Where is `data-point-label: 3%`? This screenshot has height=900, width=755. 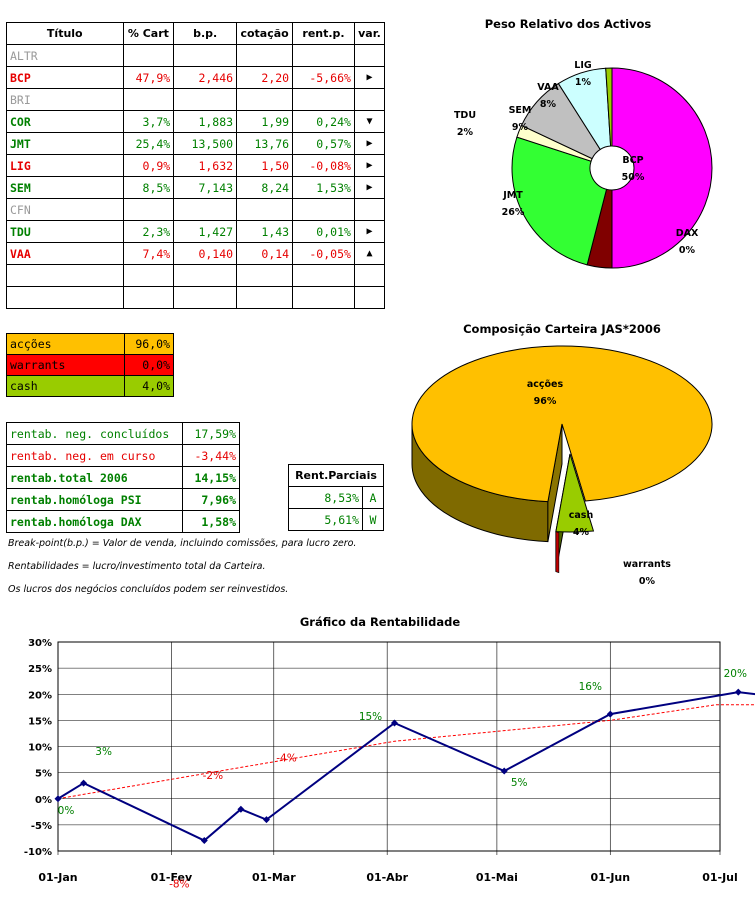 data-point-label: 3% is located at coordinates (103, 752).